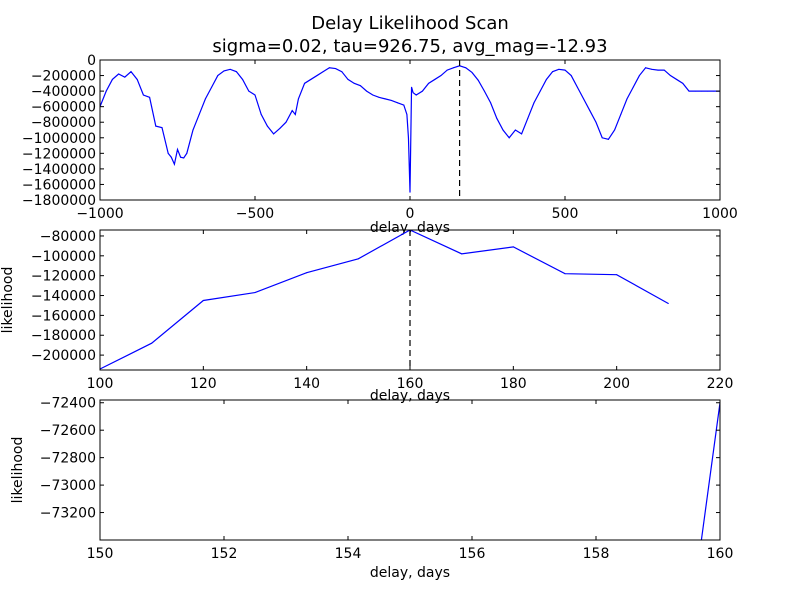 The width and height of the screenshot is (800, 600). What do you see at coordinates (410, 573) in the screenshot?
I see `x-axis-label: delay, days` at bounding box center [410, 573].